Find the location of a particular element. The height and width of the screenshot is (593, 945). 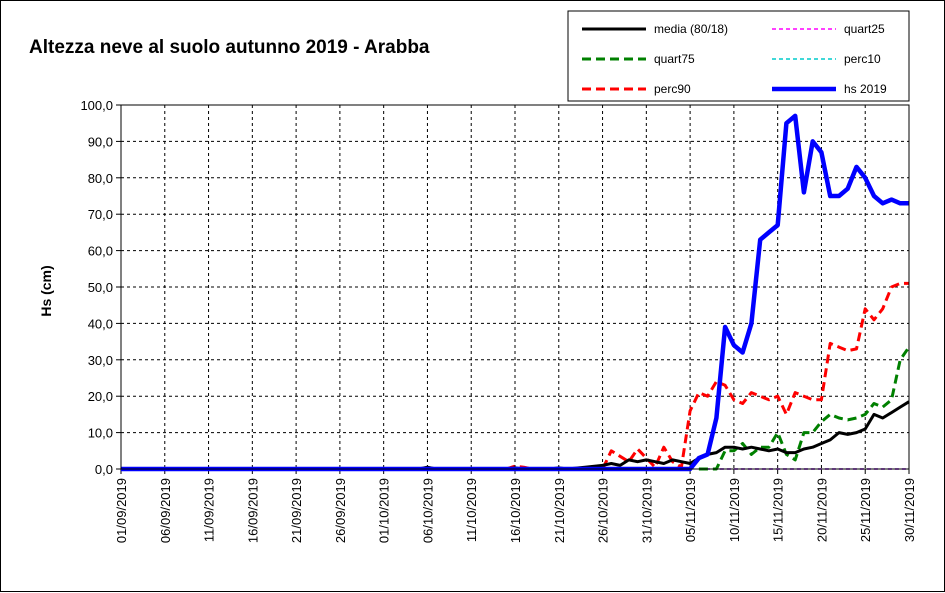

x-tick-label: 11/09/2019 is located at coordinates (209, 510).